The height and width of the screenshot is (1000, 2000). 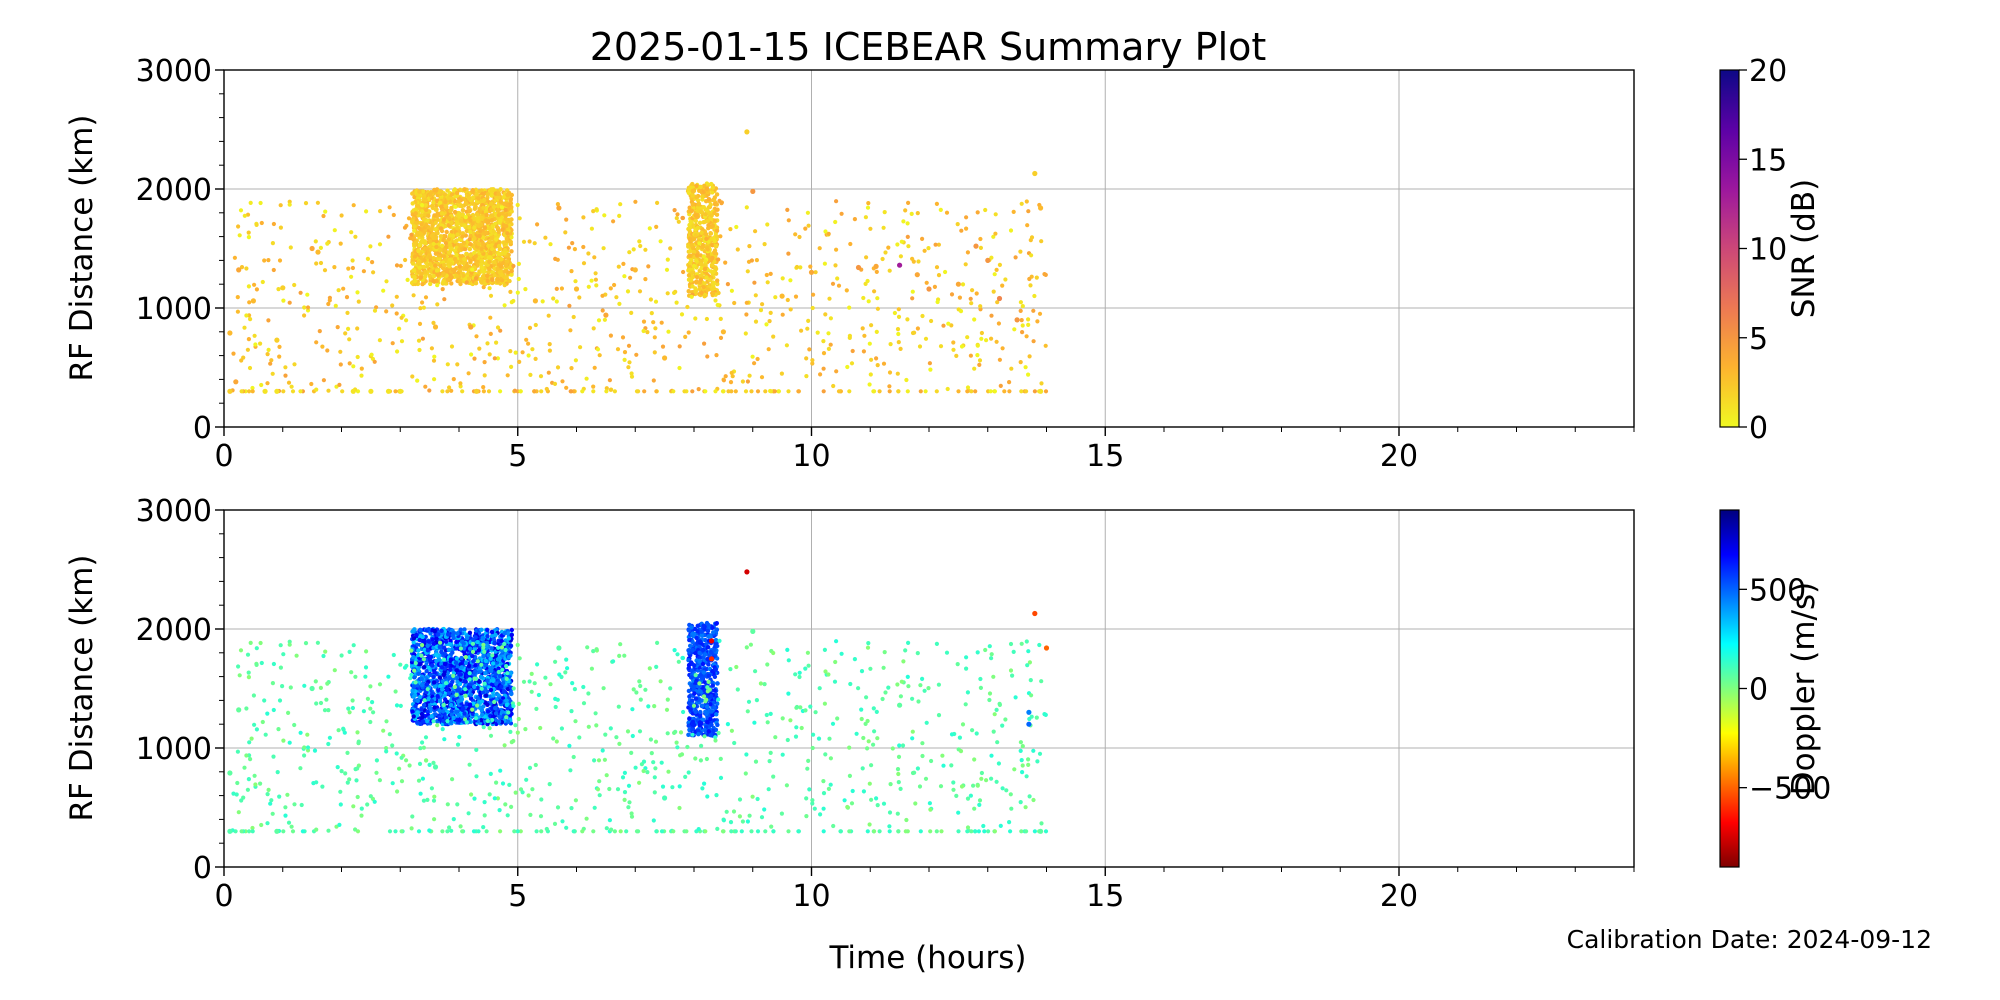 I want to click on snr-y-tick-label: 1000, so click(x=174, y=309).